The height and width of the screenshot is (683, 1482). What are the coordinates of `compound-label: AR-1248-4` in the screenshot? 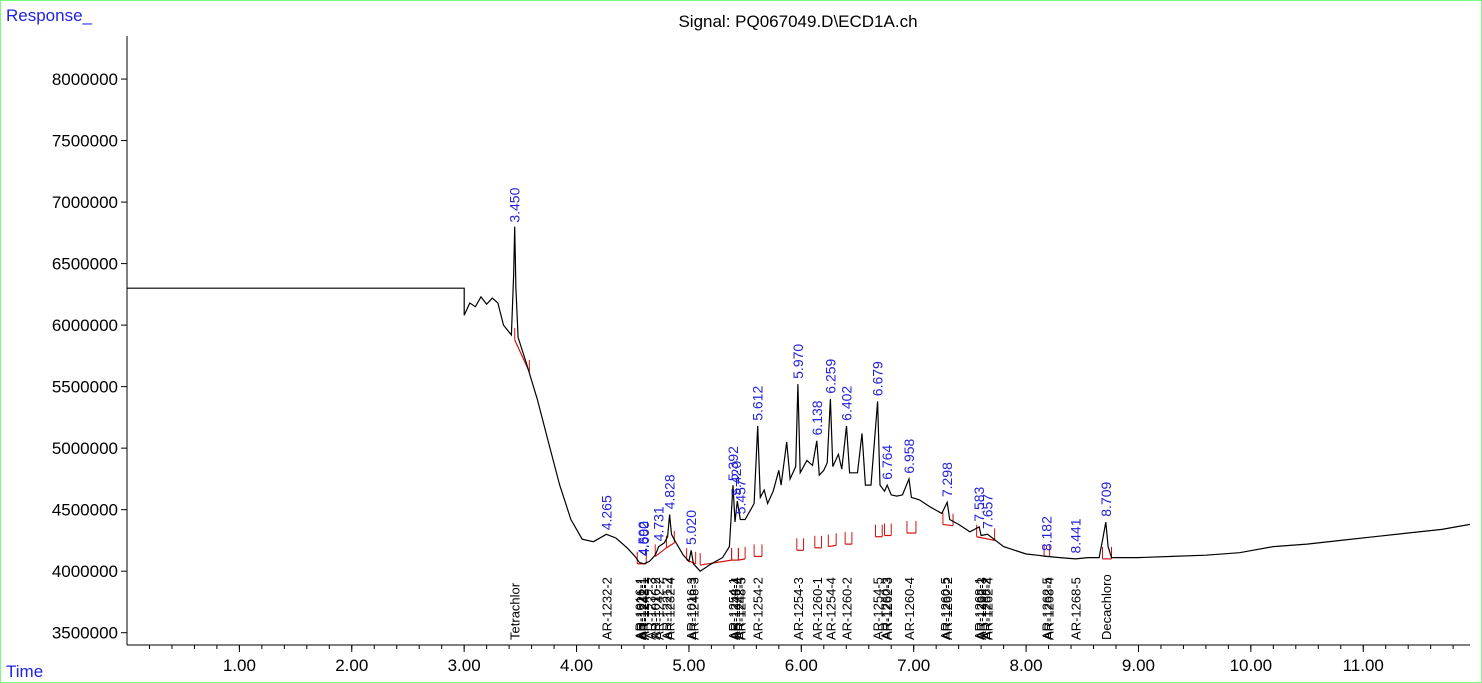 It's located at (735, 608).